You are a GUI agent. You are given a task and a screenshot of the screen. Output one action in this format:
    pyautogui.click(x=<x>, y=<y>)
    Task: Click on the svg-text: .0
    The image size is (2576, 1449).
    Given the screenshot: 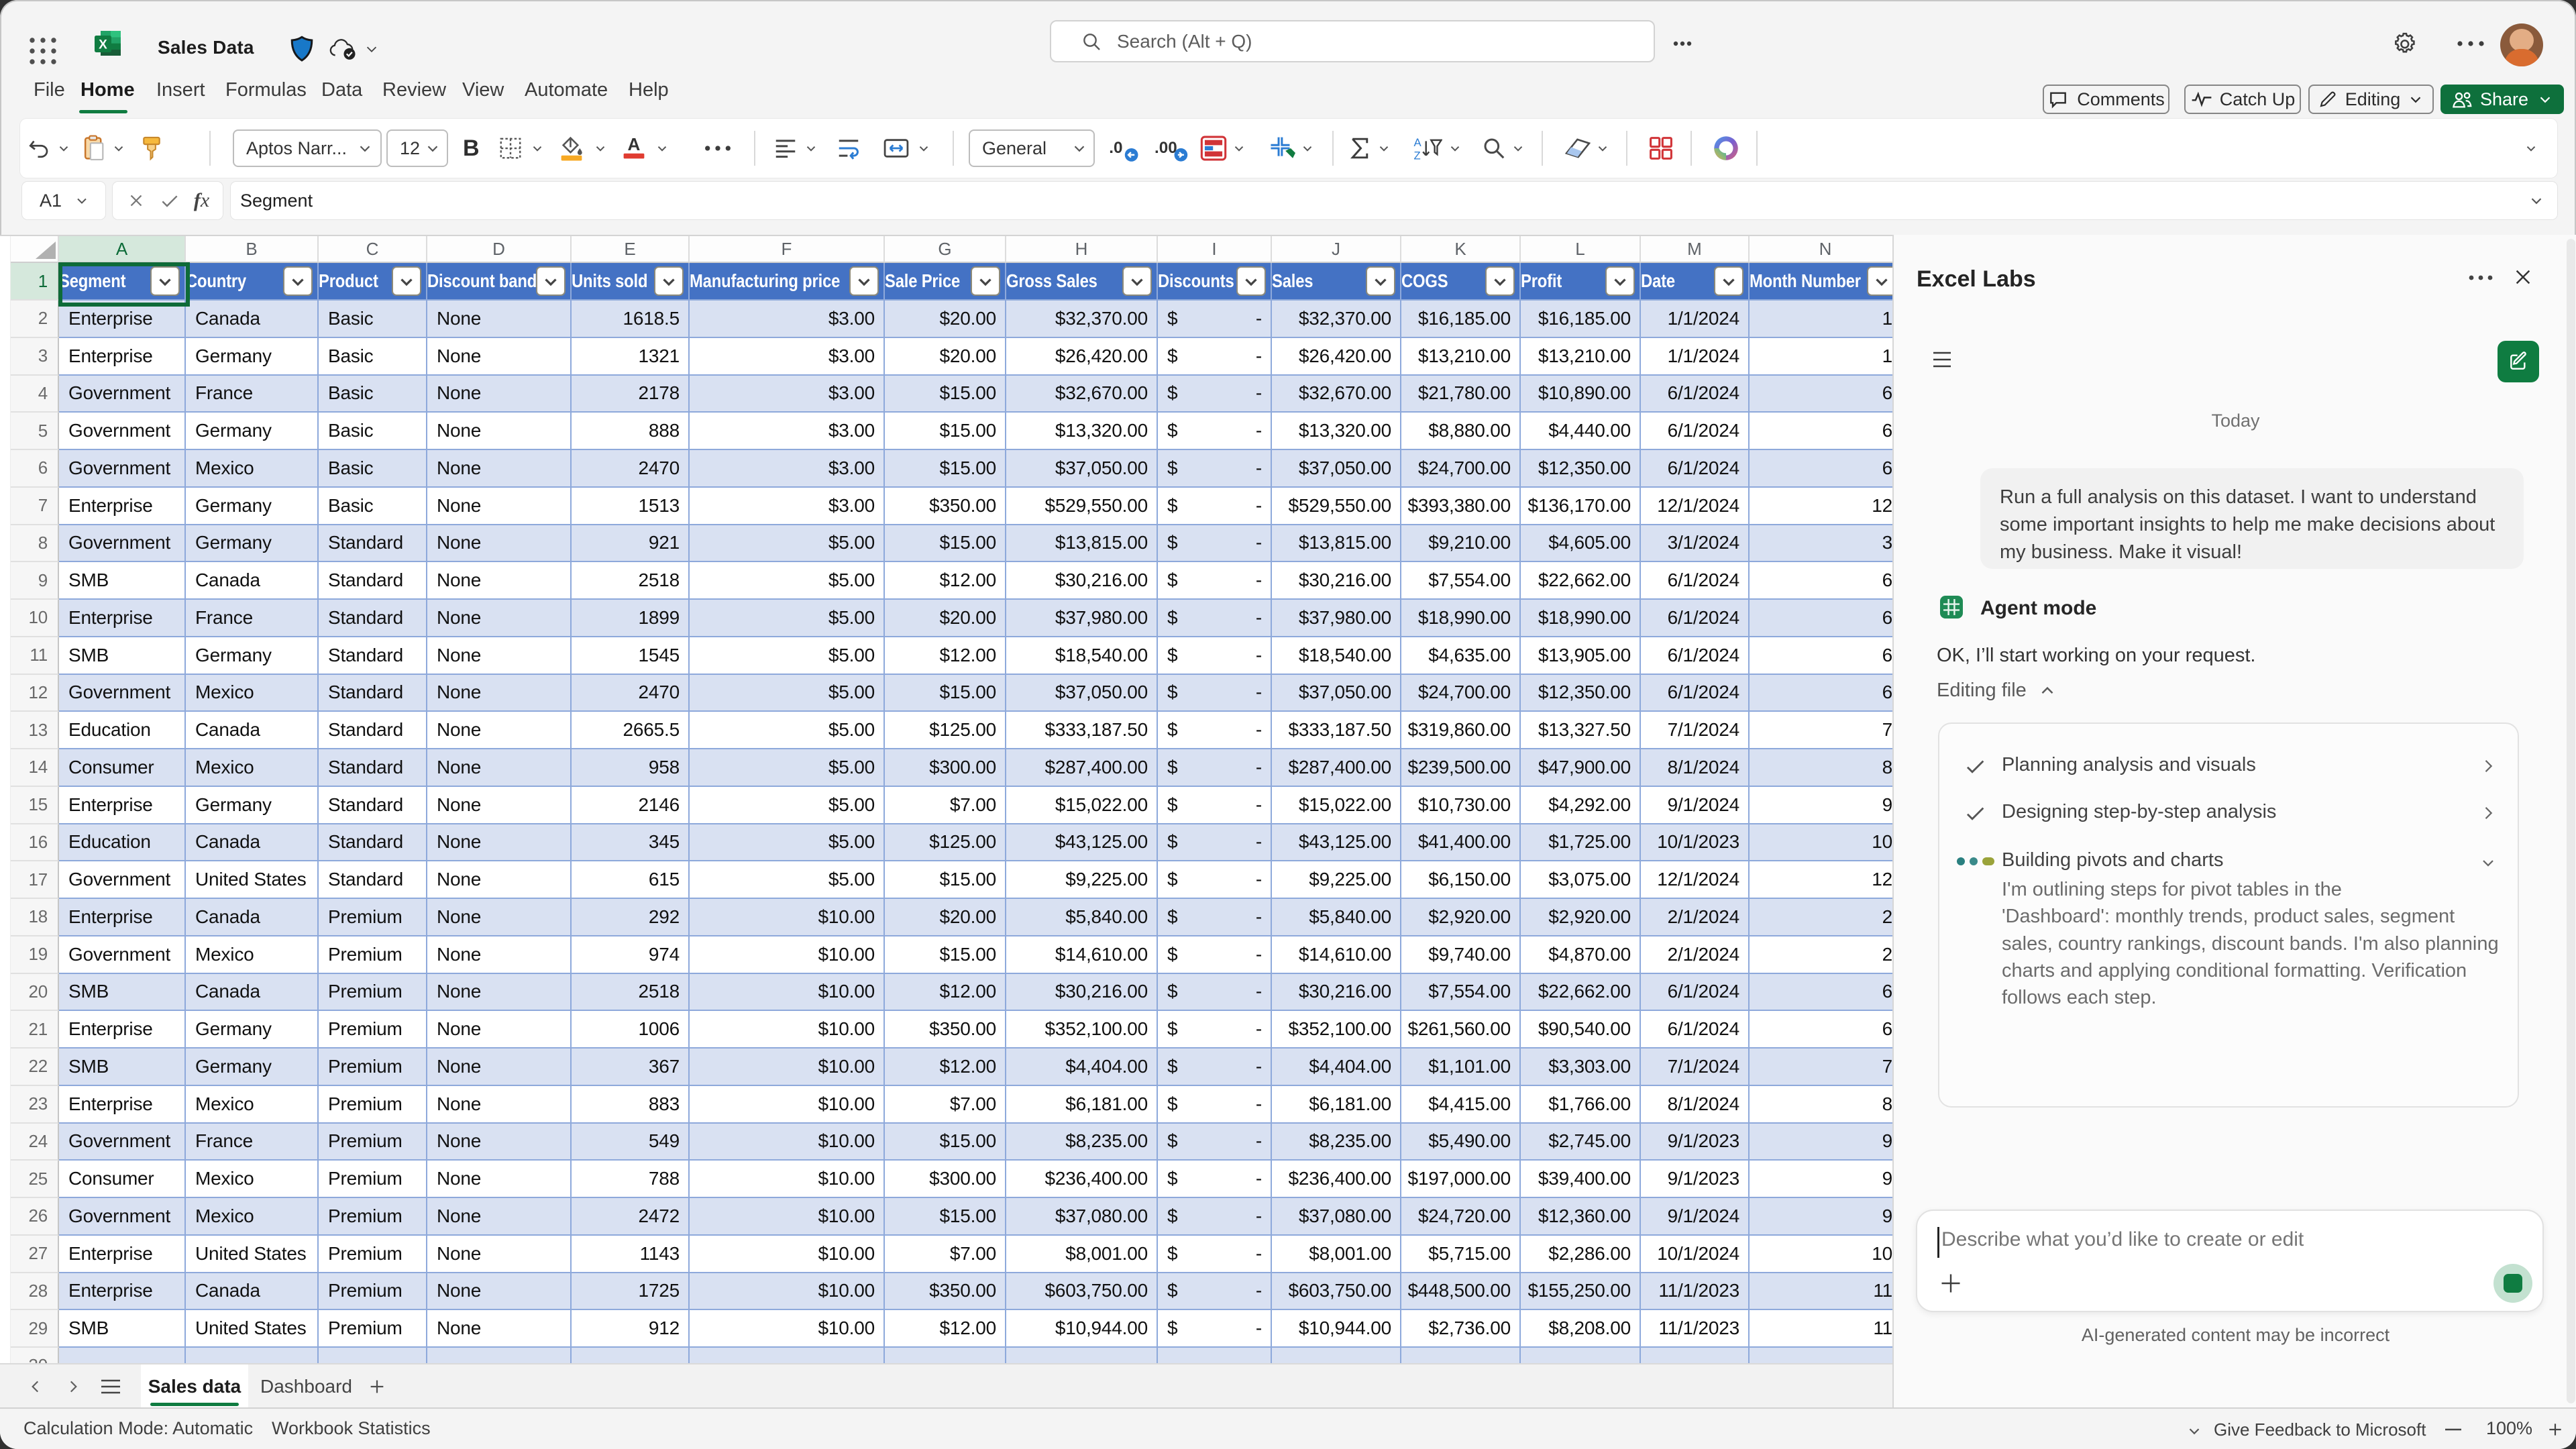 What is the action you would take?
    pyautogui.click(x=1115, y=148)
    